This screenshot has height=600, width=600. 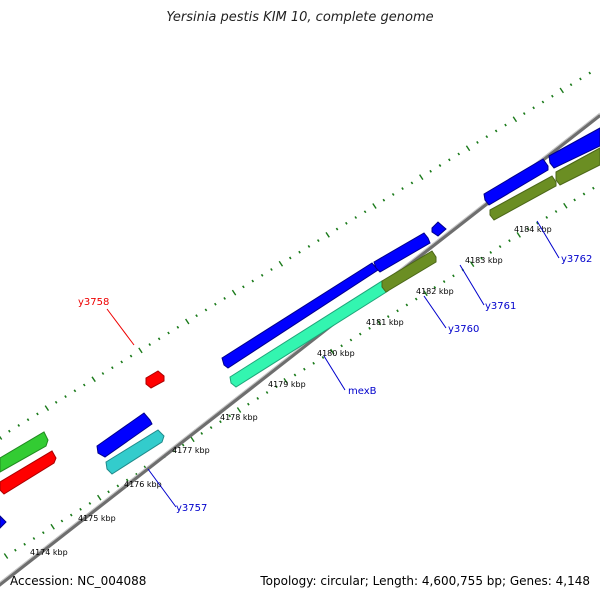 What do you see at coordinates (463, 329) in the screenshot?
I see `gene-label-y3760: y3760` at bounding box center [463, 329].